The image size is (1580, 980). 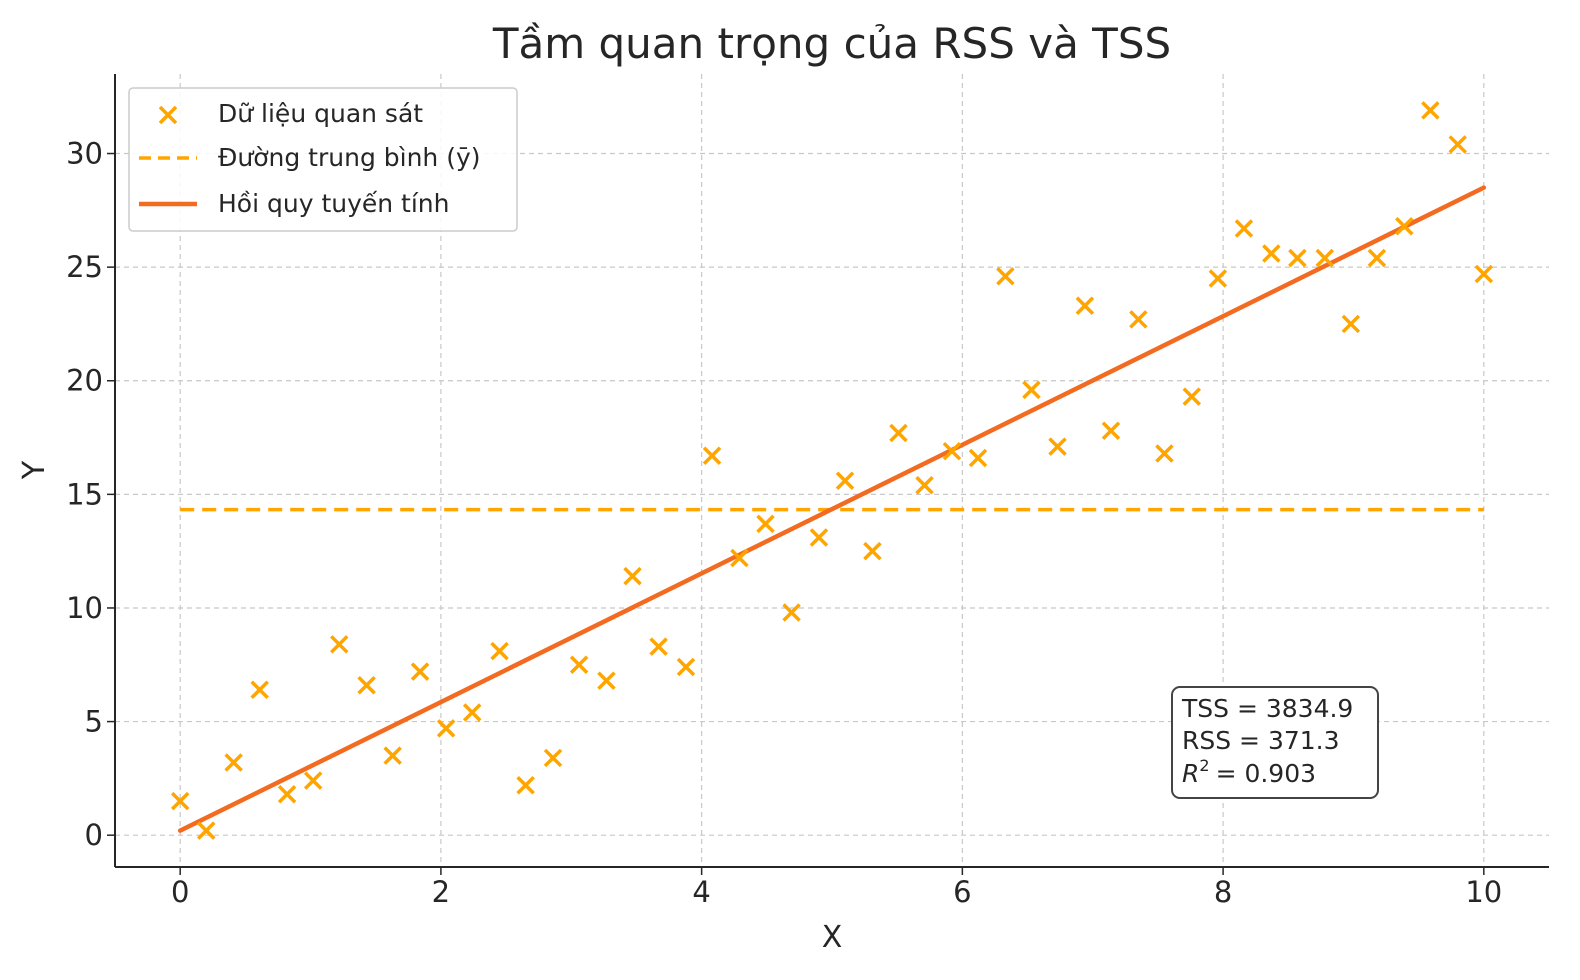 What do you see at coordinates (349, 157) in the screenshot?
I see `legend-label-mean: Đường trung bình (ȳ)` at bounding box center [349, 157].